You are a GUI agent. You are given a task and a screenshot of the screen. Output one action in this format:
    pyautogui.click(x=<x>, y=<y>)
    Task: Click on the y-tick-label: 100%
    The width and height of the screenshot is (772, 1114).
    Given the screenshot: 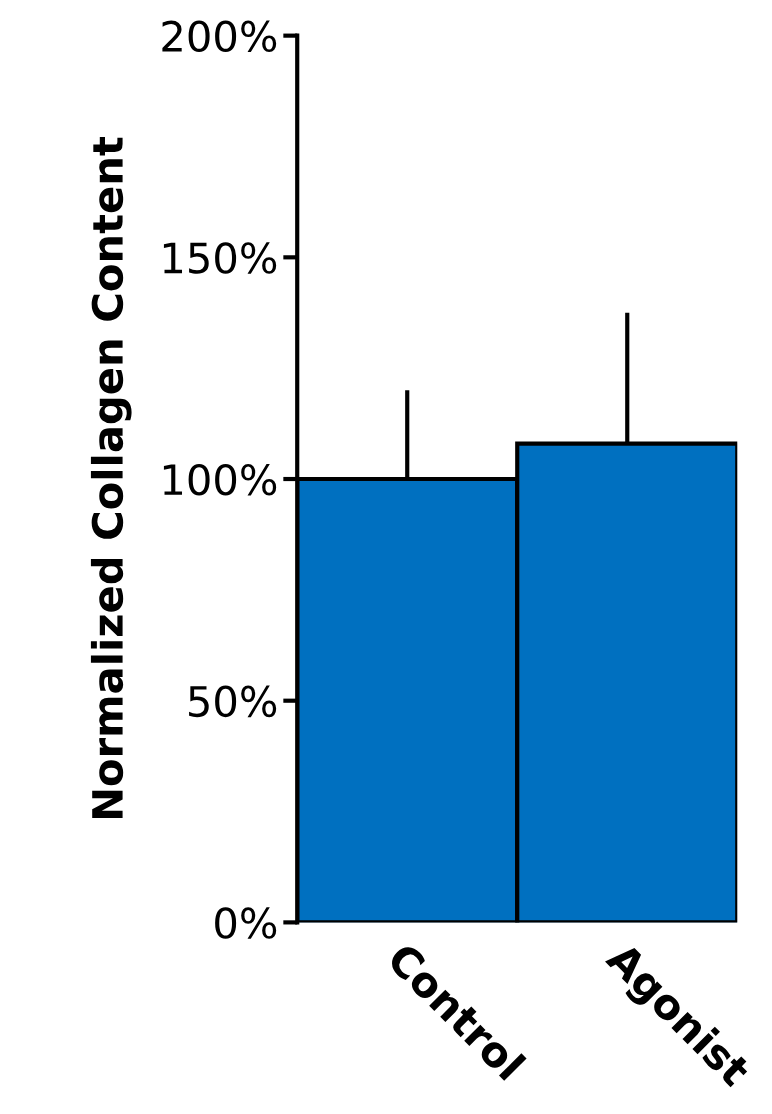 What is the action you would take?
    pyautogui.click(x=220, y=479)
    